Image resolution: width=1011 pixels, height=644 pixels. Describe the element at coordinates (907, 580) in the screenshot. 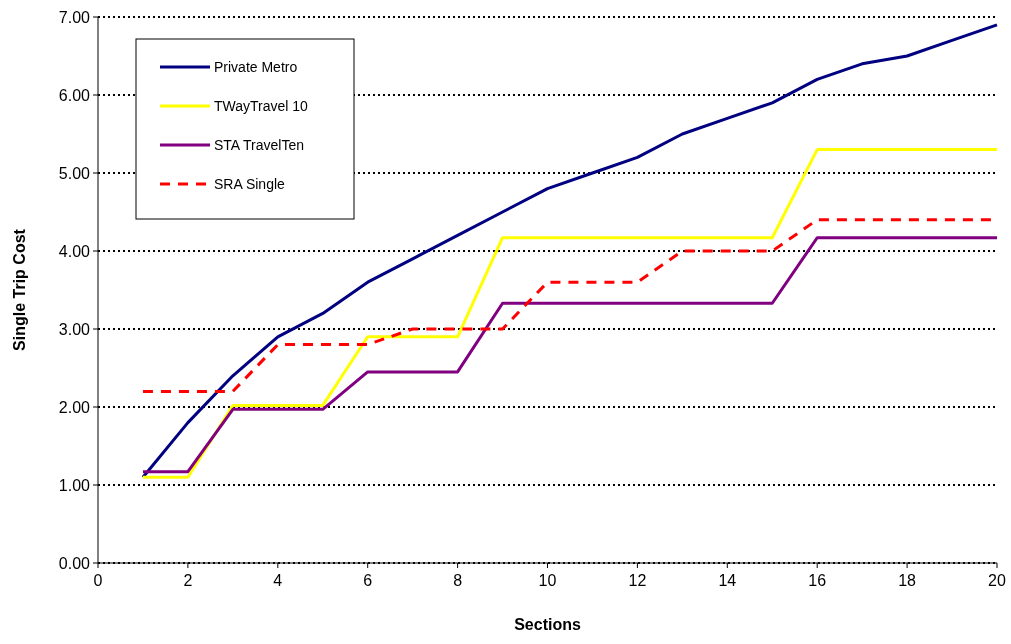

I see `x-tick-label: 18` at that location.